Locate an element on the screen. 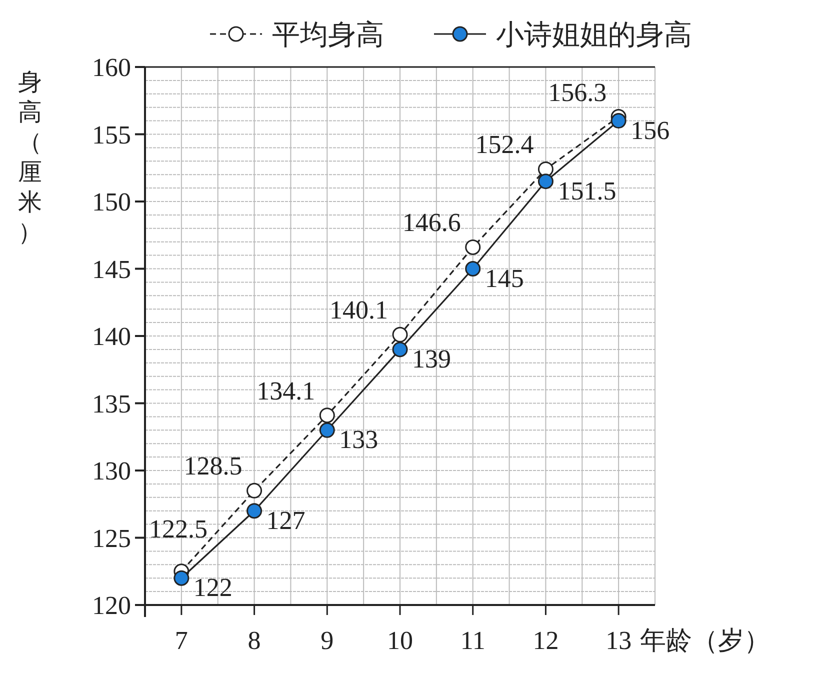 The image size is (837, 675). data-label: 134.1 is located at coordinates (286, 391).